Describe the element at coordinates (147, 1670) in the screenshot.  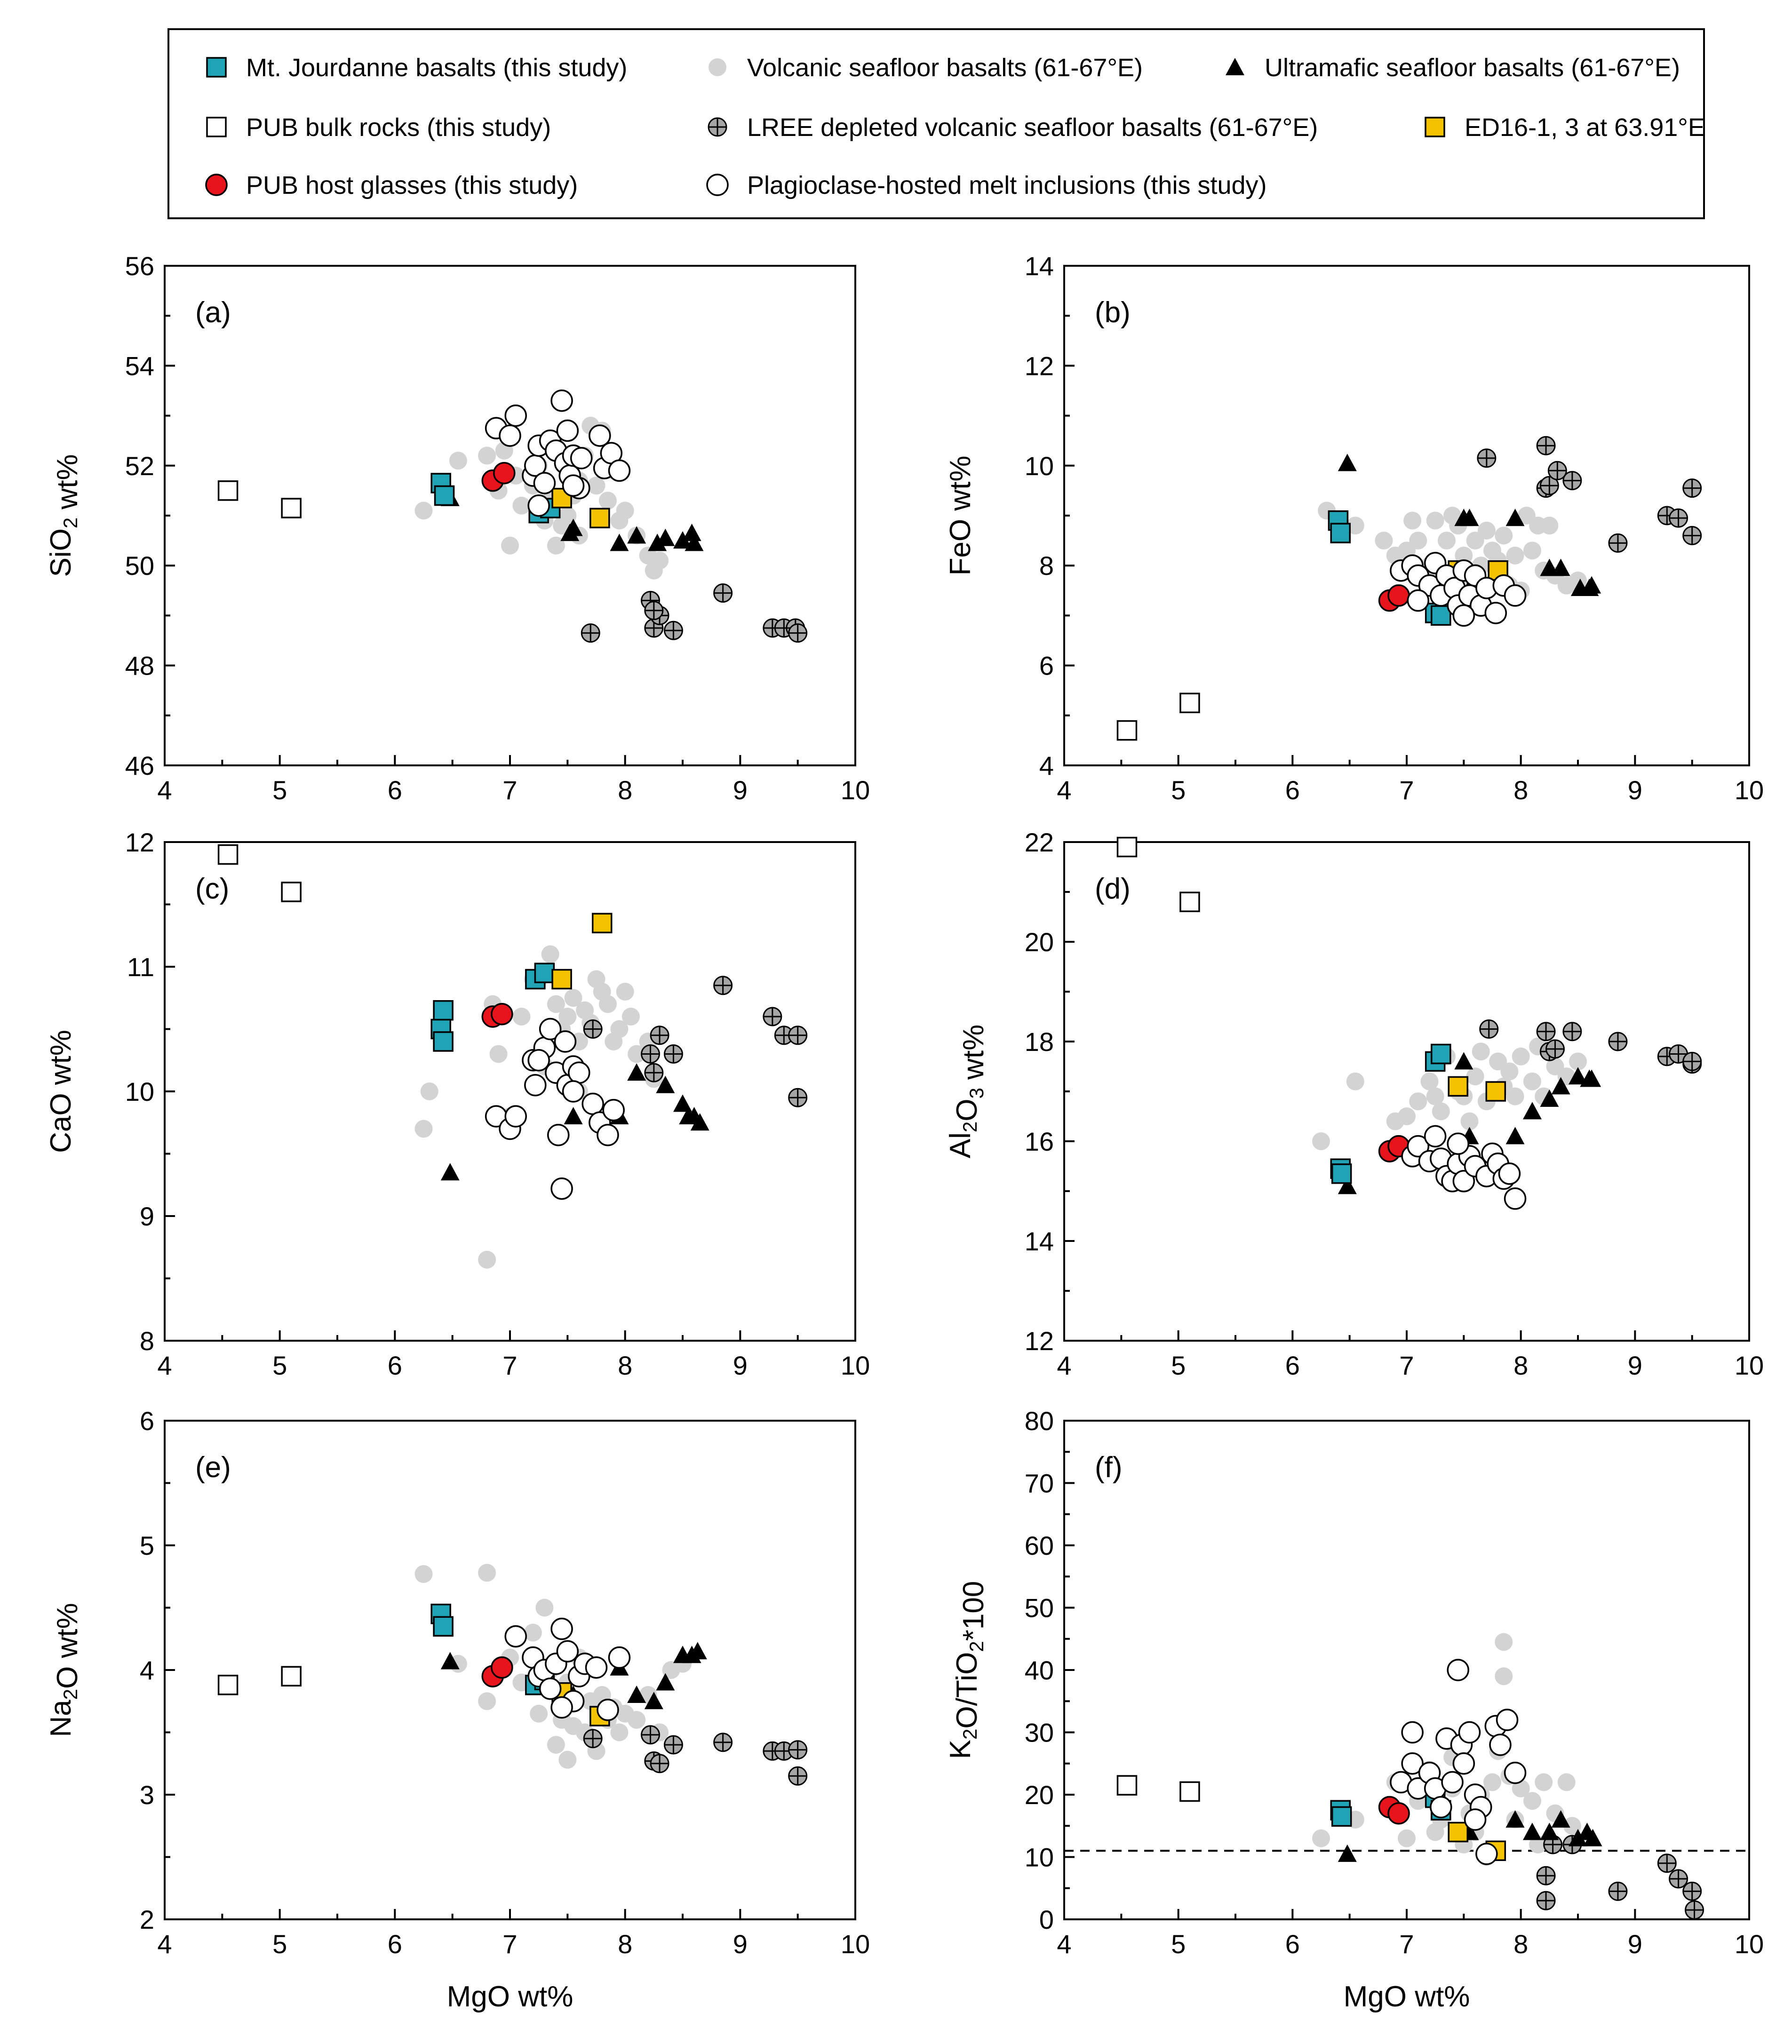
I see `y-tick-label: 4` at that location.